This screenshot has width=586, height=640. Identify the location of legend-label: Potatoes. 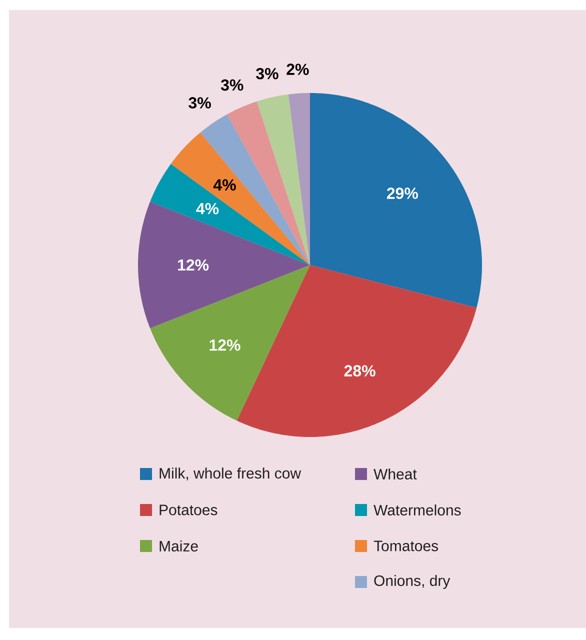
(189, 510).